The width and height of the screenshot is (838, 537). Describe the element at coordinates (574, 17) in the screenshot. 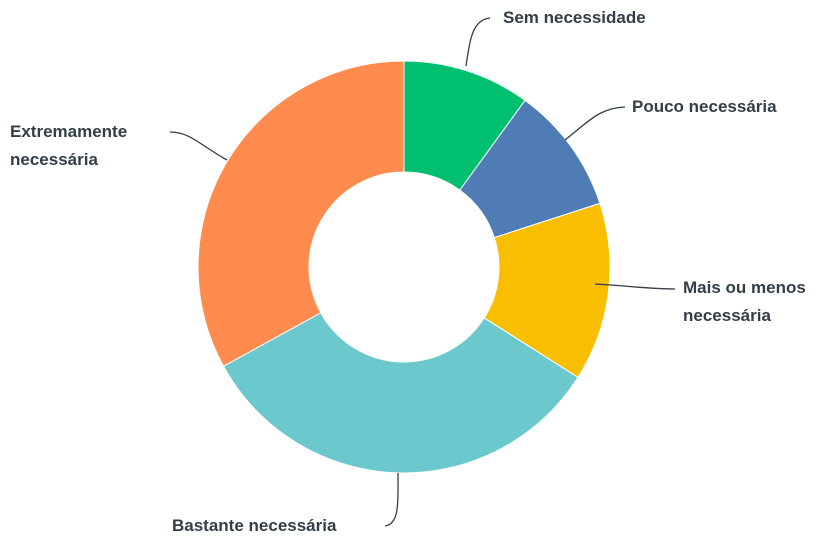

I see `slice-label: Sem necessidade` at that location.